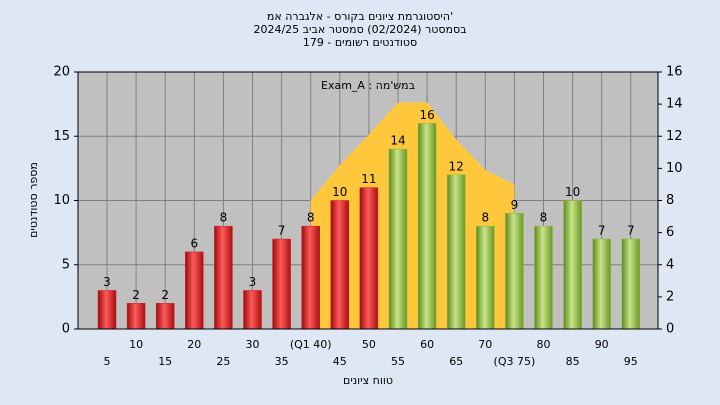  Describe the element at coordinates (360, 42) in the screenshot. I see `chart-subtitle: סטודנטים רשומים - 179` at that location.